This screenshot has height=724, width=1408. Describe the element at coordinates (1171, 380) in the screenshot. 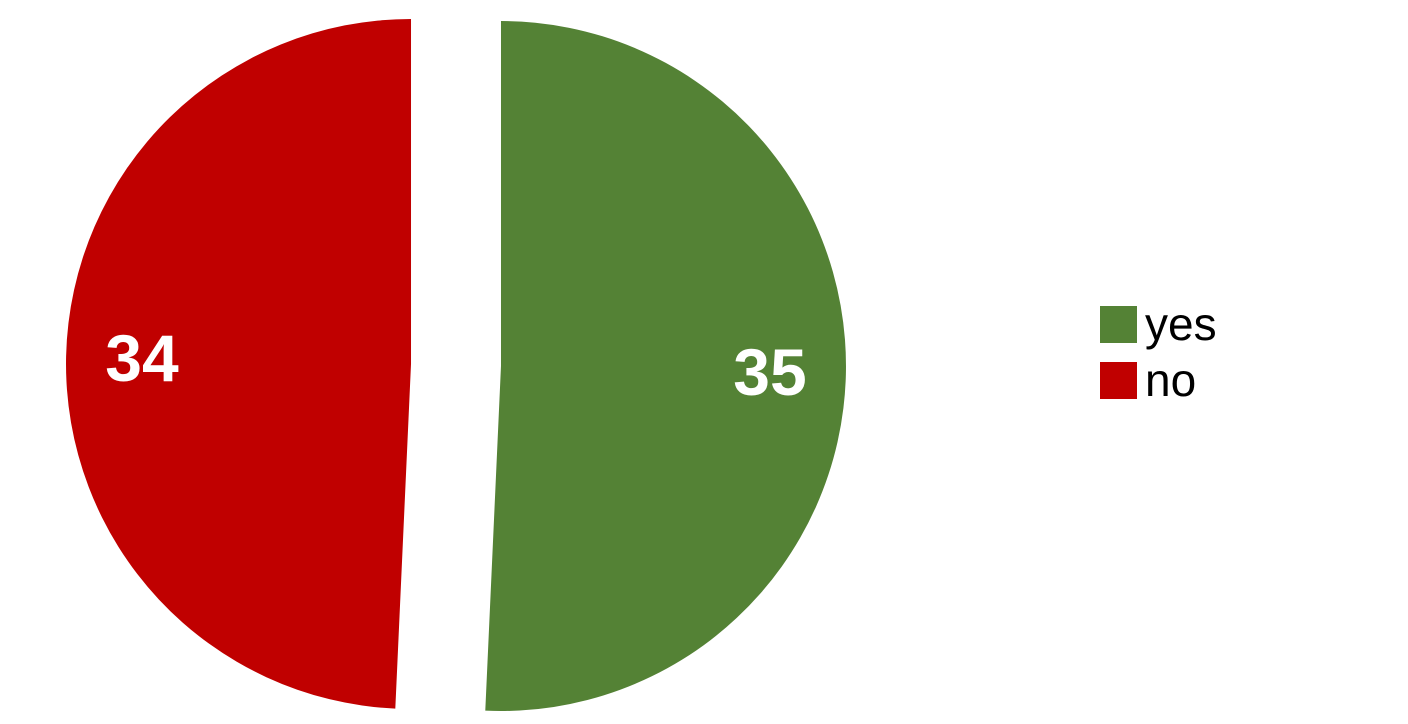

I see `legend-label-no: no` at that location.